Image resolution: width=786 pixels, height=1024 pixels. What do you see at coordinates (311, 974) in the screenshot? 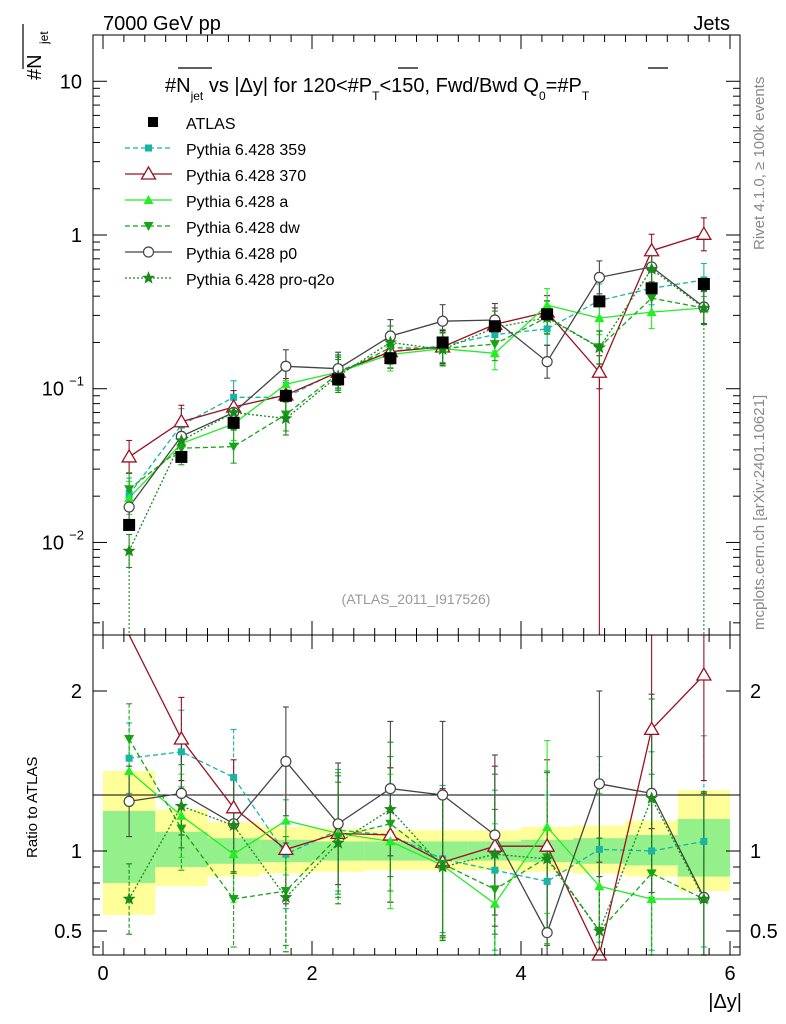
I see `ratio-x-tick-label: 2` at bounding box center [311, 974].